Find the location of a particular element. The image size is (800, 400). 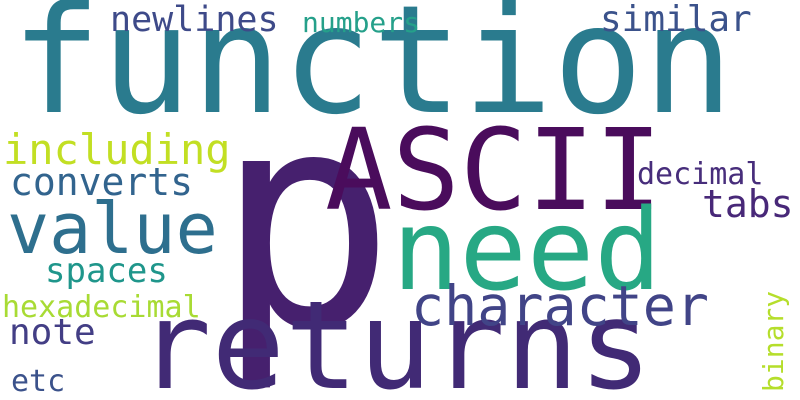

word-etc: etc is located at coordinates (38, 381).